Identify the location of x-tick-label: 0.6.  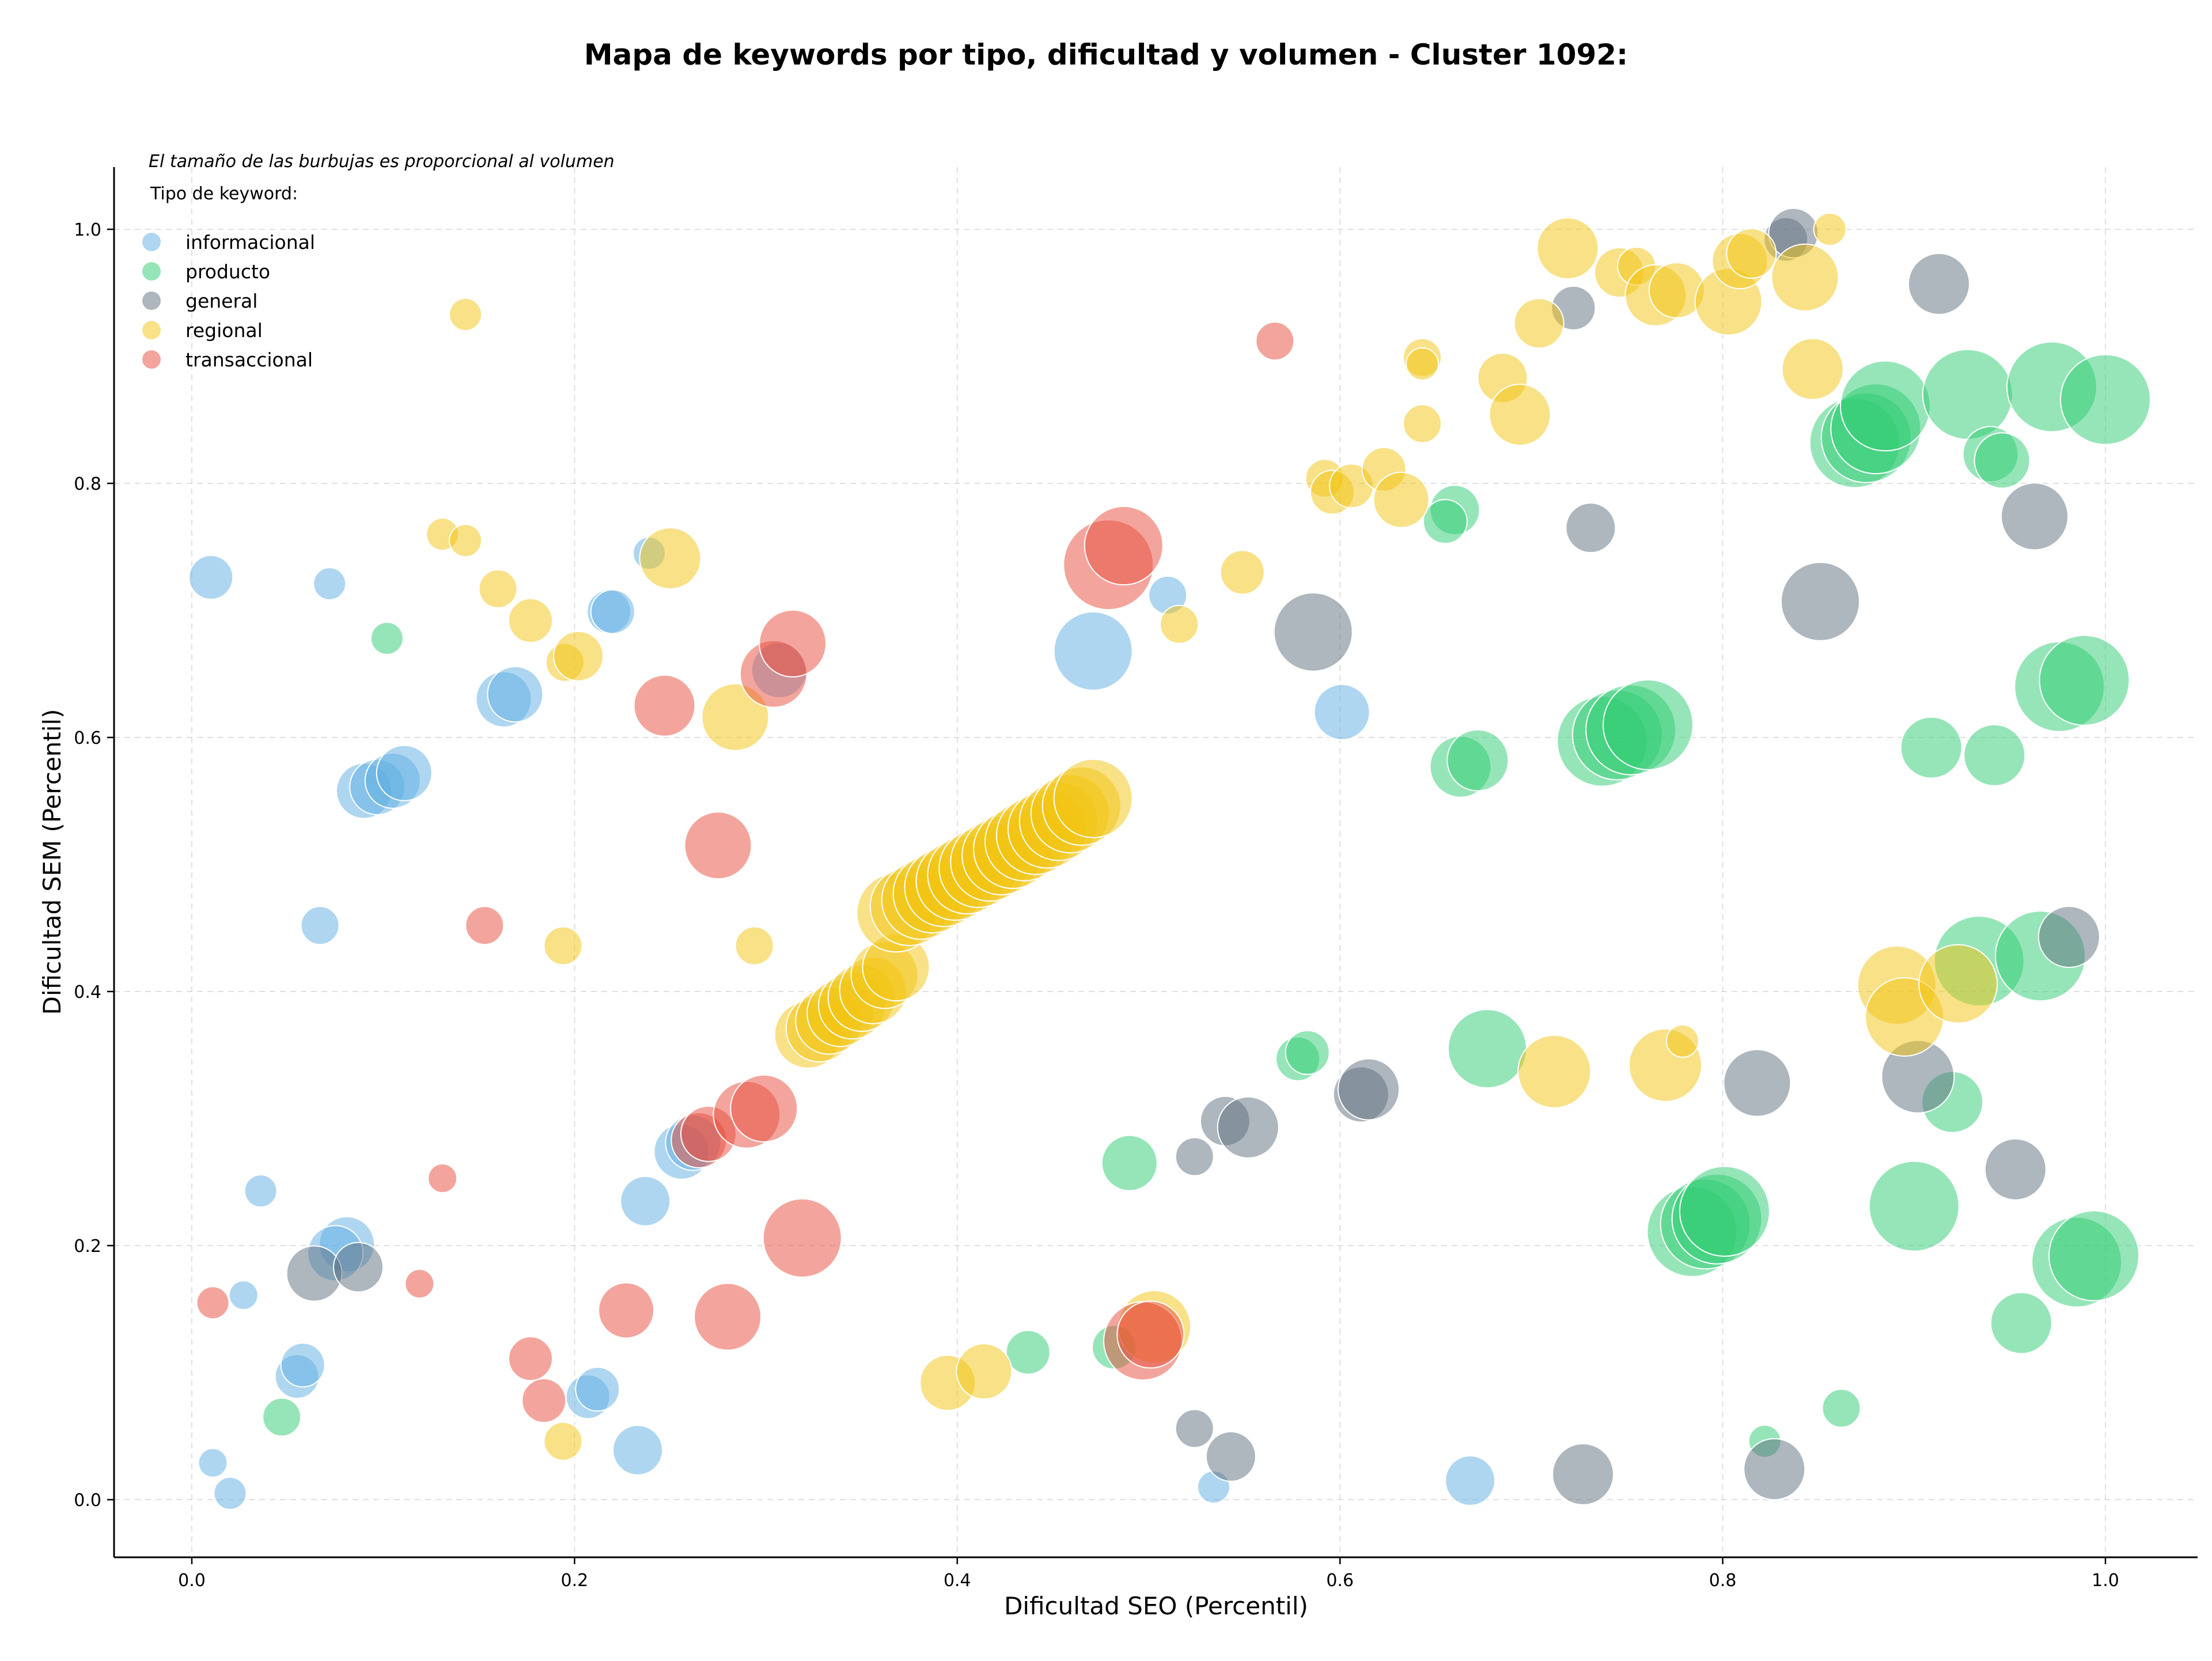
(1340, 1581).